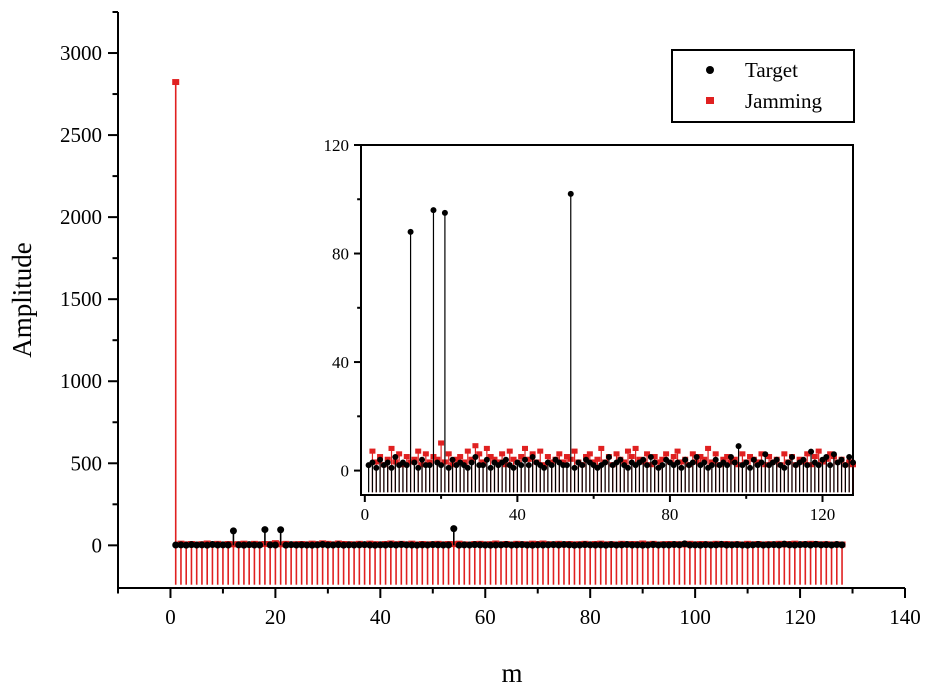 This screenshot has width=933, height=695. What do you see at coordinates (365, 514) in the screenshot?
I see `x-tick-label: 0` at bounding box center [365, 514].